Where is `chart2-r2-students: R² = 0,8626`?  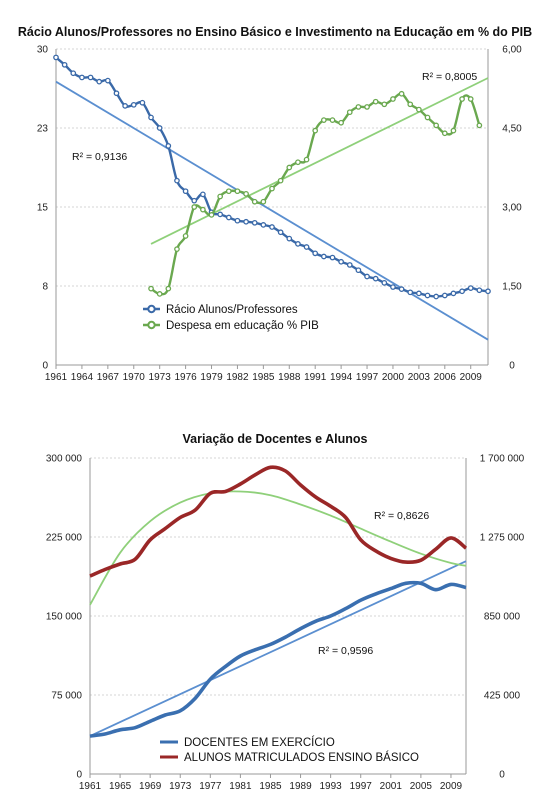
chart2-r2-students: R² = 0,8626 is located at coordinates (401, 516).